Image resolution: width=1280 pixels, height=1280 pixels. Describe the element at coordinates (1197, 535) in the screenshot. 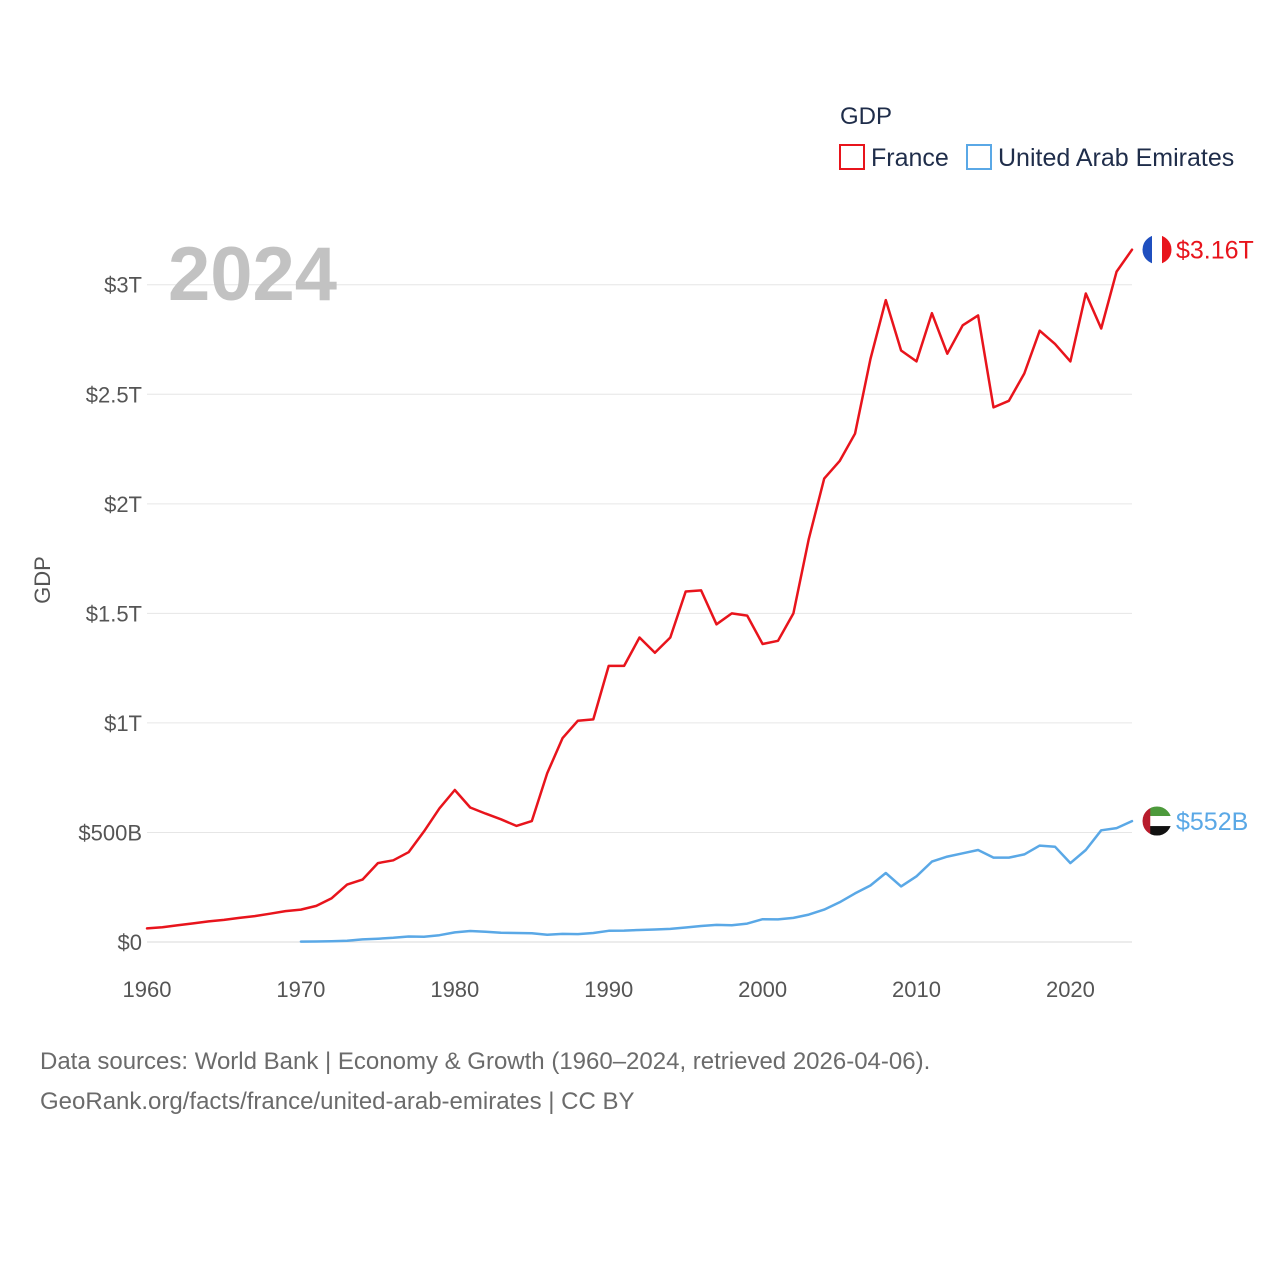

I see `series-end-markers: $3.16T $552B` at that location.